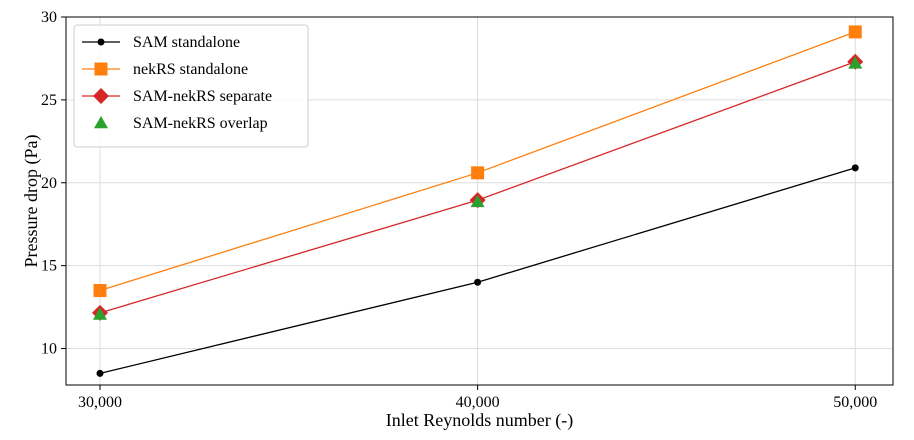 Image resolution: width=914 pixels, height=440 pixels. I want to click on legend-entry-nekrs-standalone: nekRS standalone, so click(165, 69).